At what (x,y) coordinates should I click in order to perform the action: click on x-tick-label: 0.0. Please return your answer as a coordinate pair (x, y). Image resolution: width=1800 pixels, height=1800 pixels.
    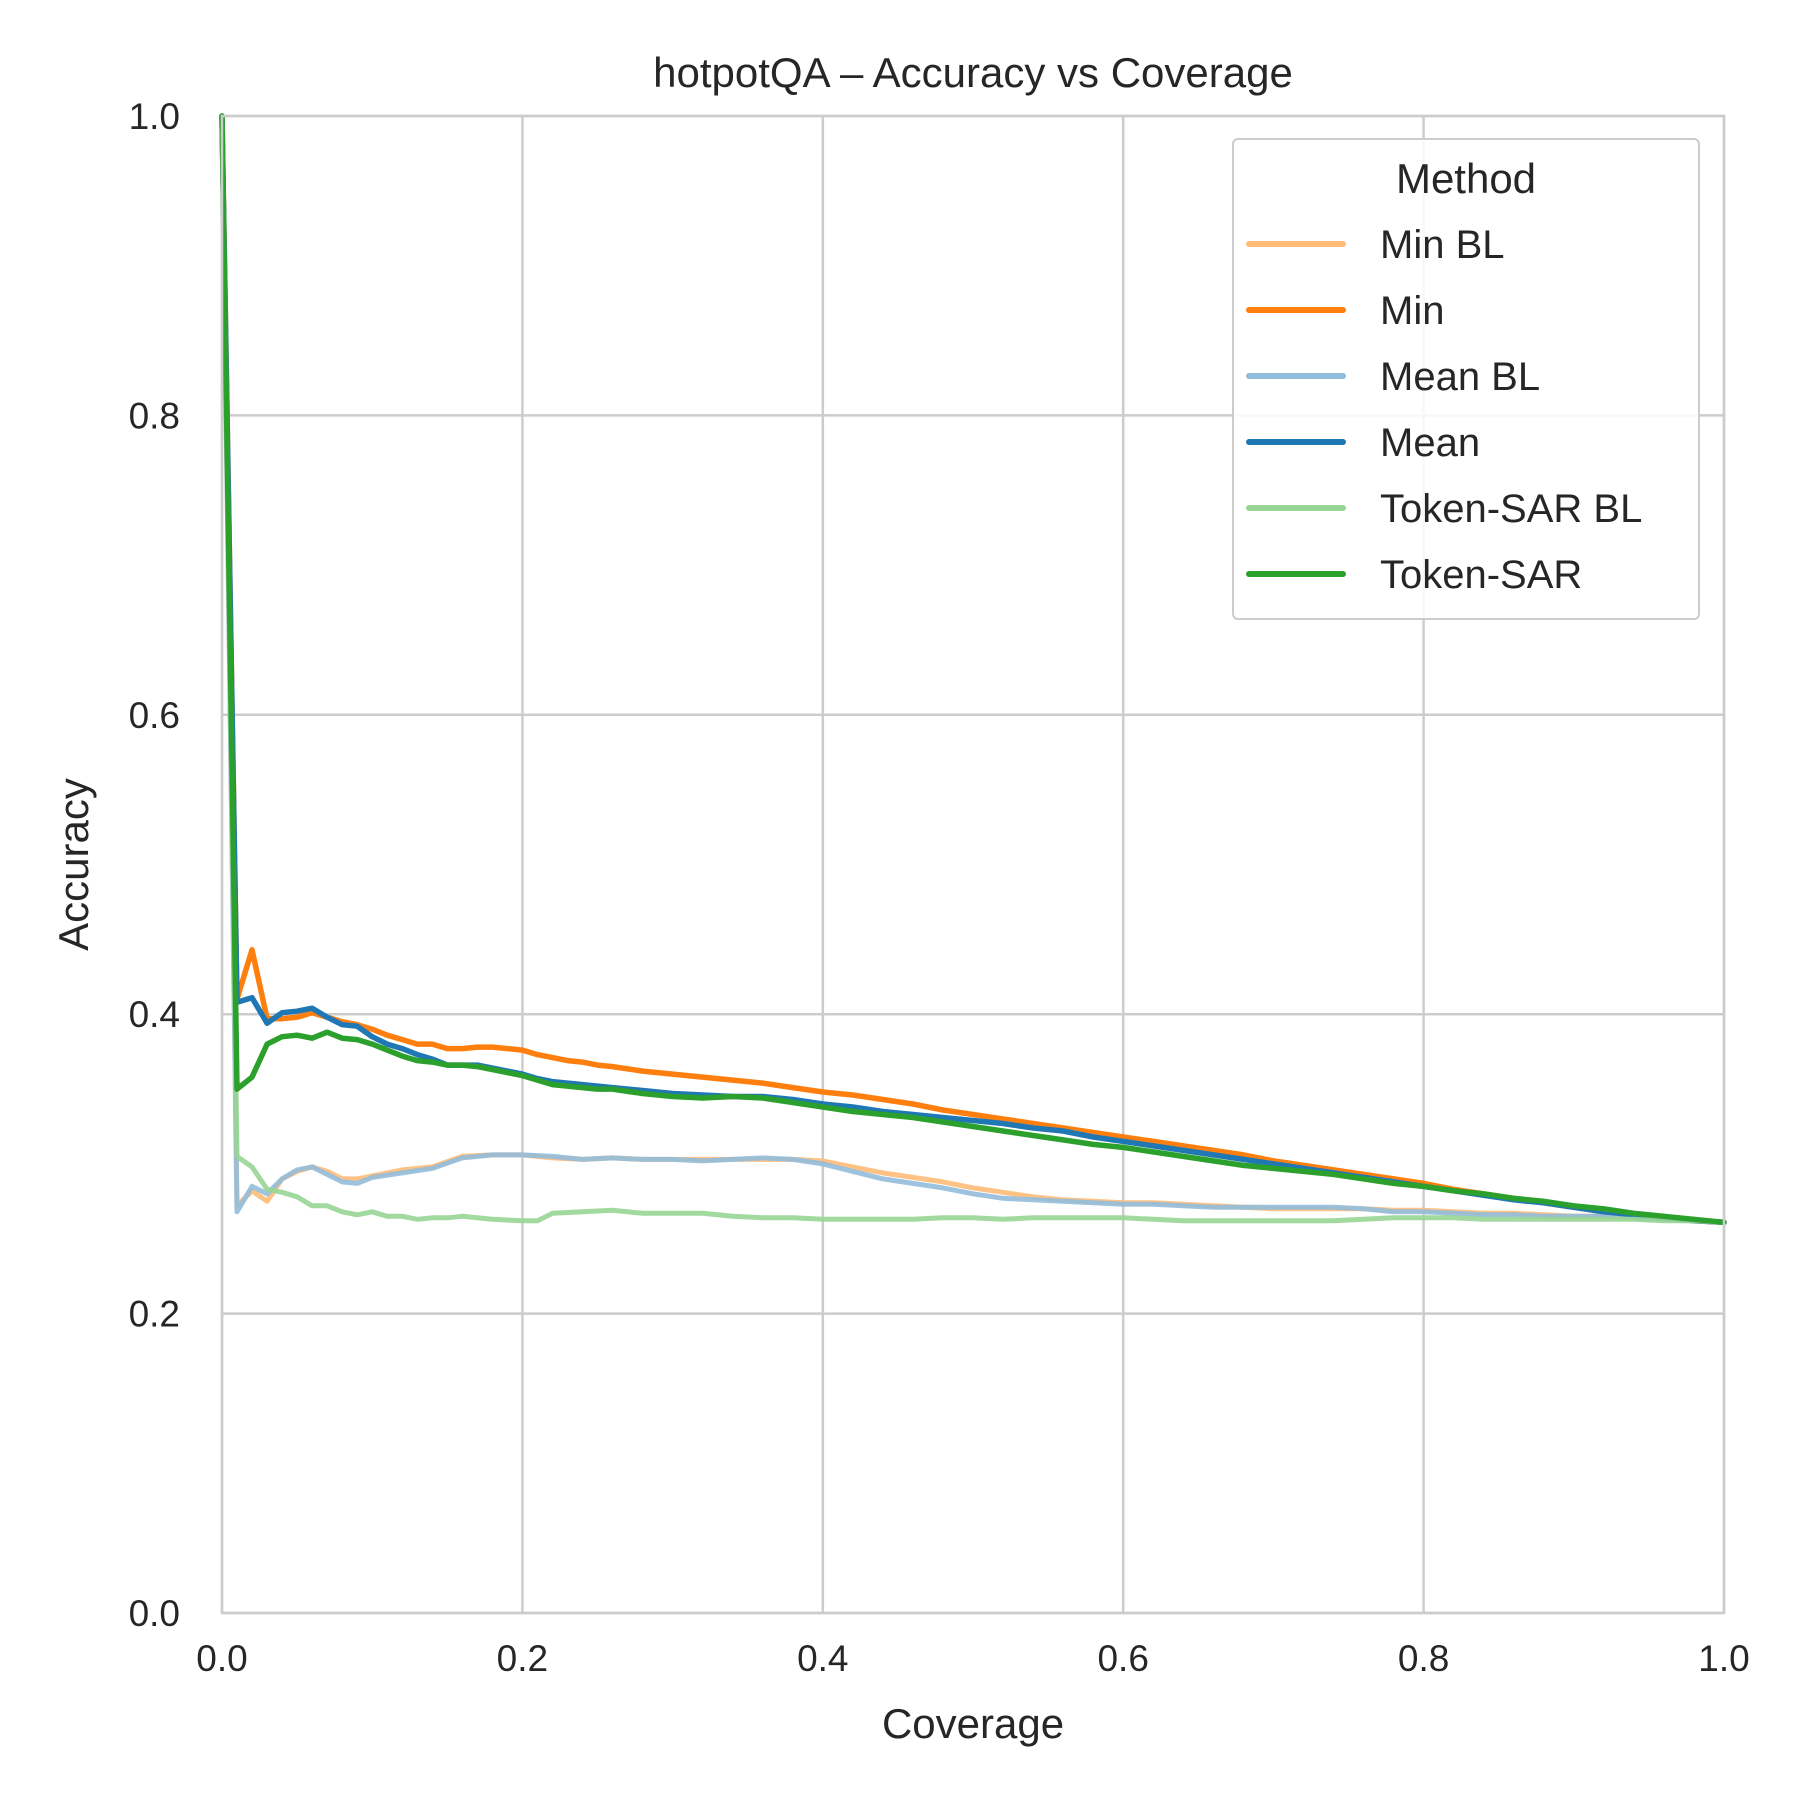
    Looking at the image, I should click on (221, 1658).